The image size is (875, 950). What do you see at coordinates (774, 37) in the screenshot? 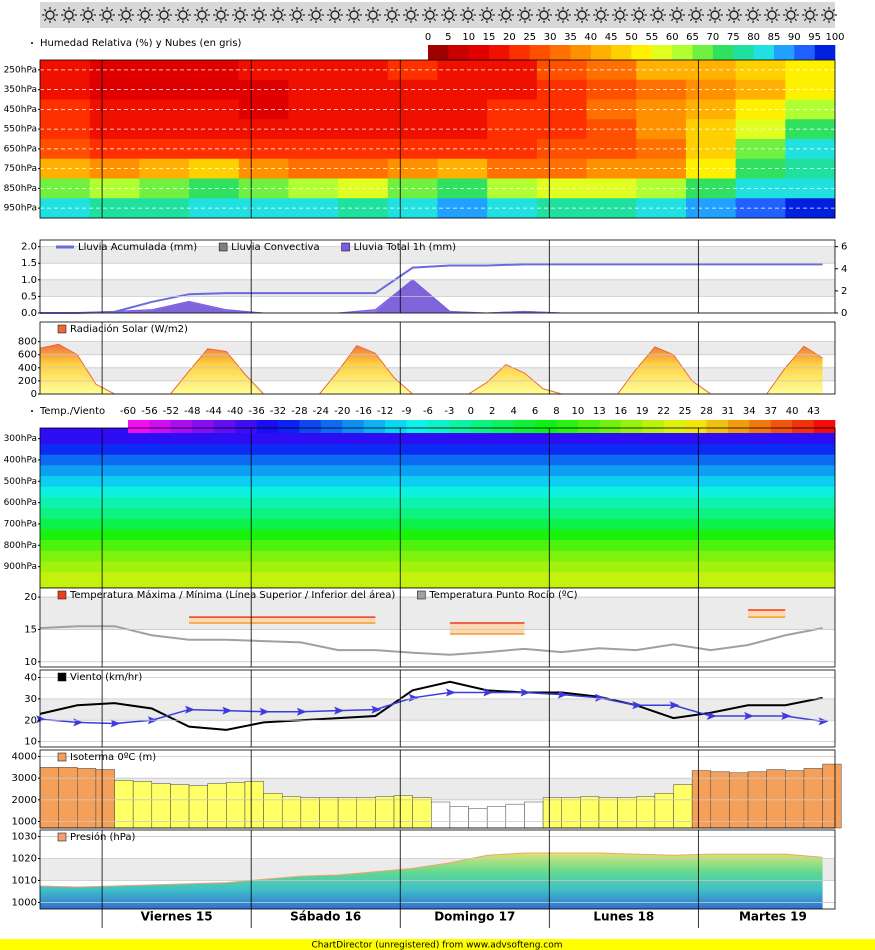
I see `colorbar-label: 85` at bounding box center [774, 37].